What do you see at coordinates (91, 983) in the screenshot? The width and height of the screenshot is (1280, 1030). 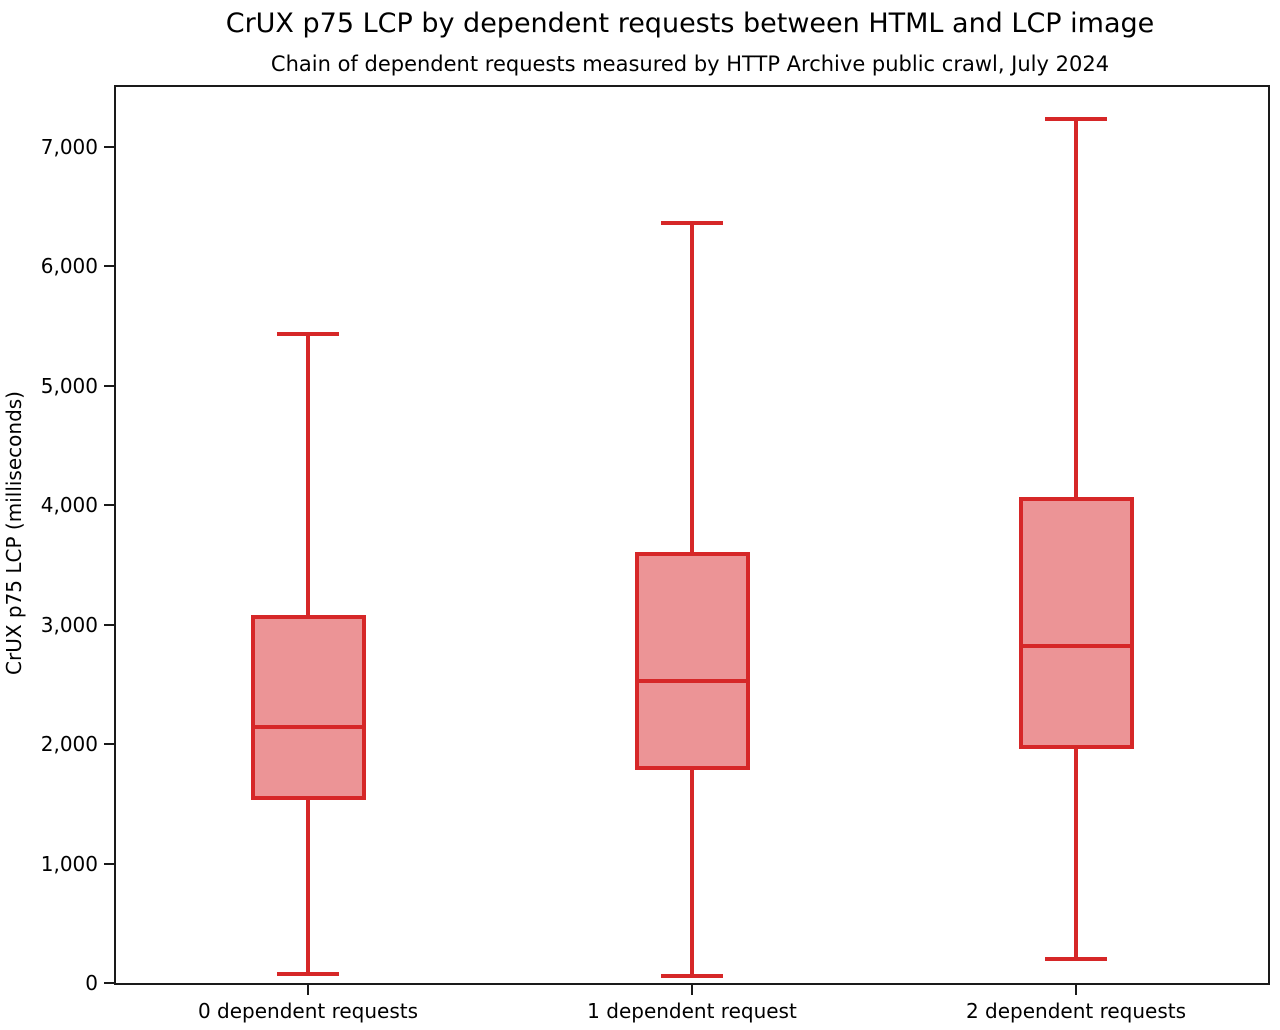 I see `y-tick-label: 0` at bounding box center [91, 983].